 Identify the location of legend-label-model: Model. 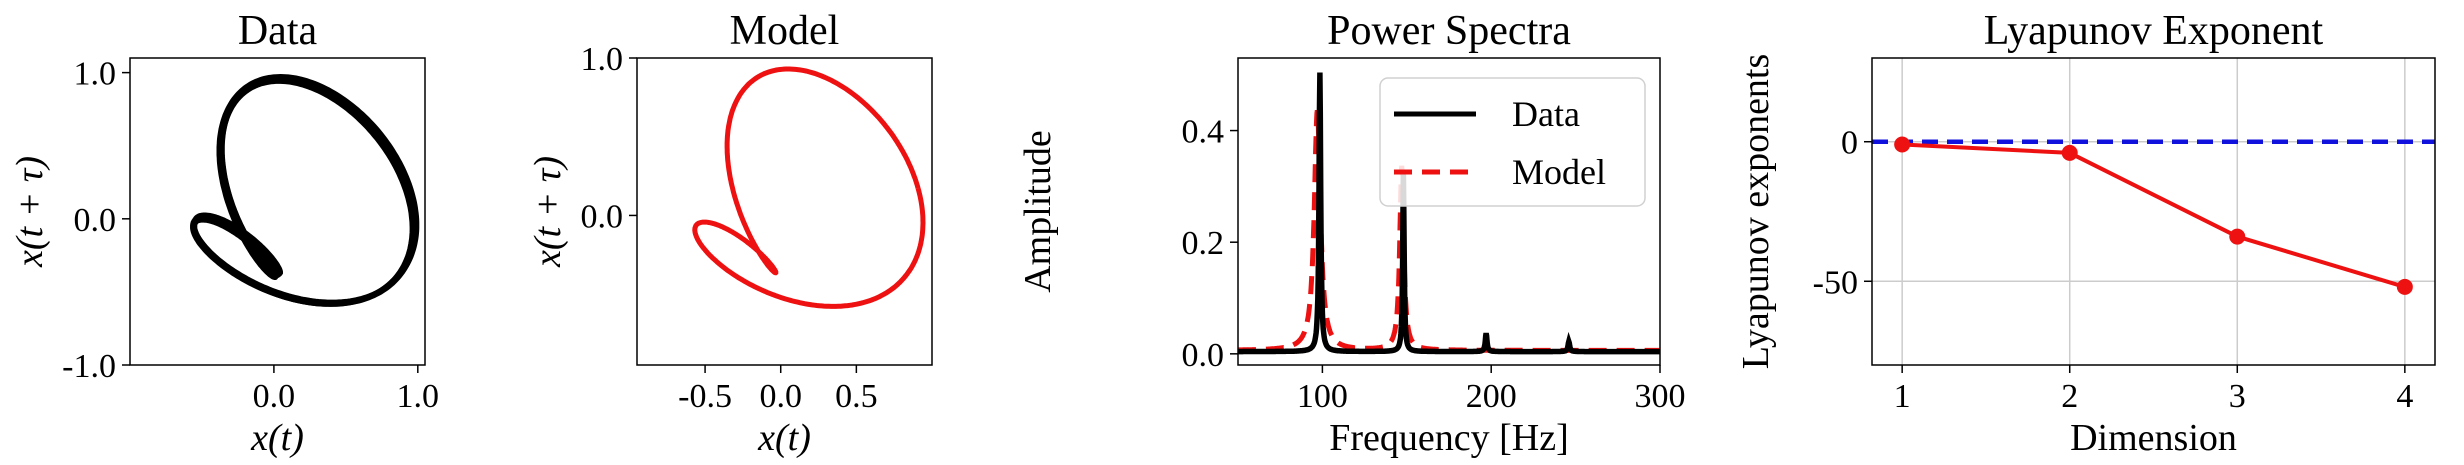
(1559, 172).